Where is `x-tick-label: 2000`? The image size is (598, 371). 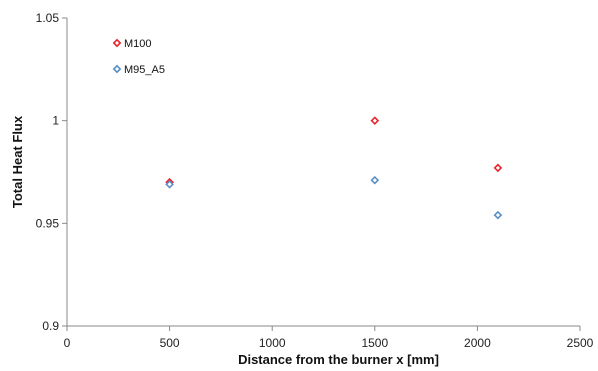
x-tick-label: 2000 is located at coordinates (477, 343).